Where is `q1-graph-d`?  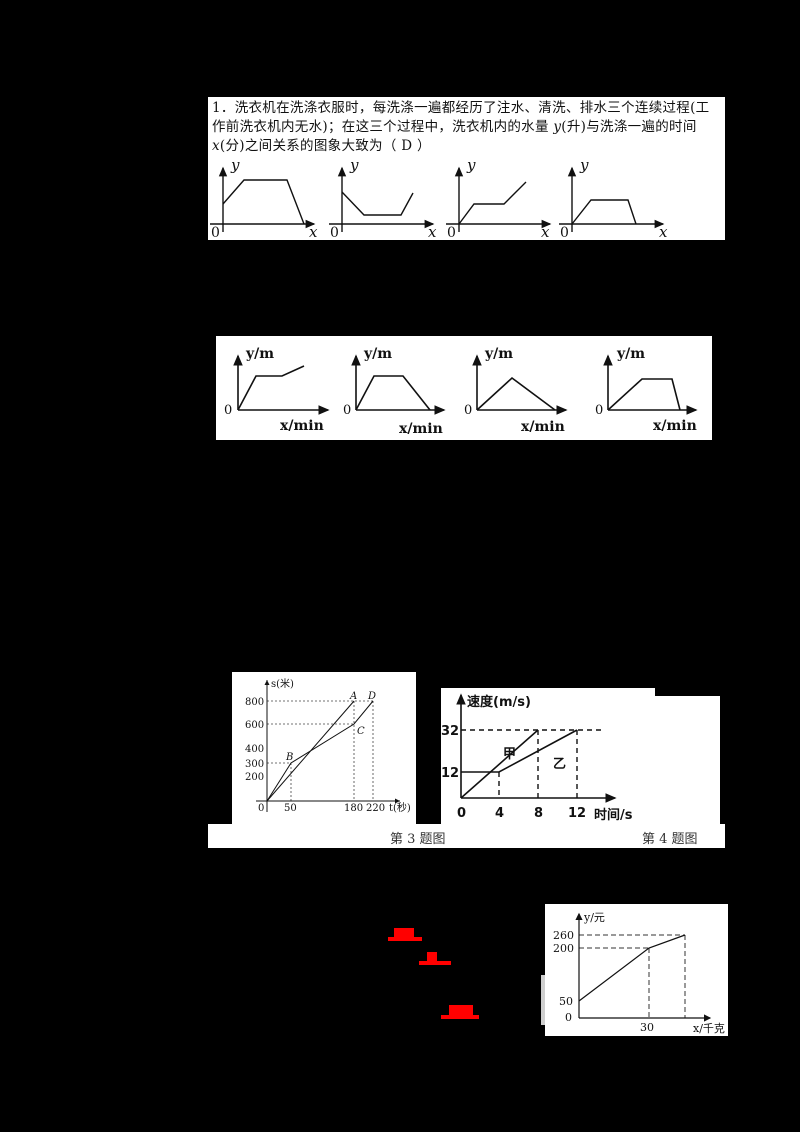 q1-graph-d is located at coordinates (612, 199).